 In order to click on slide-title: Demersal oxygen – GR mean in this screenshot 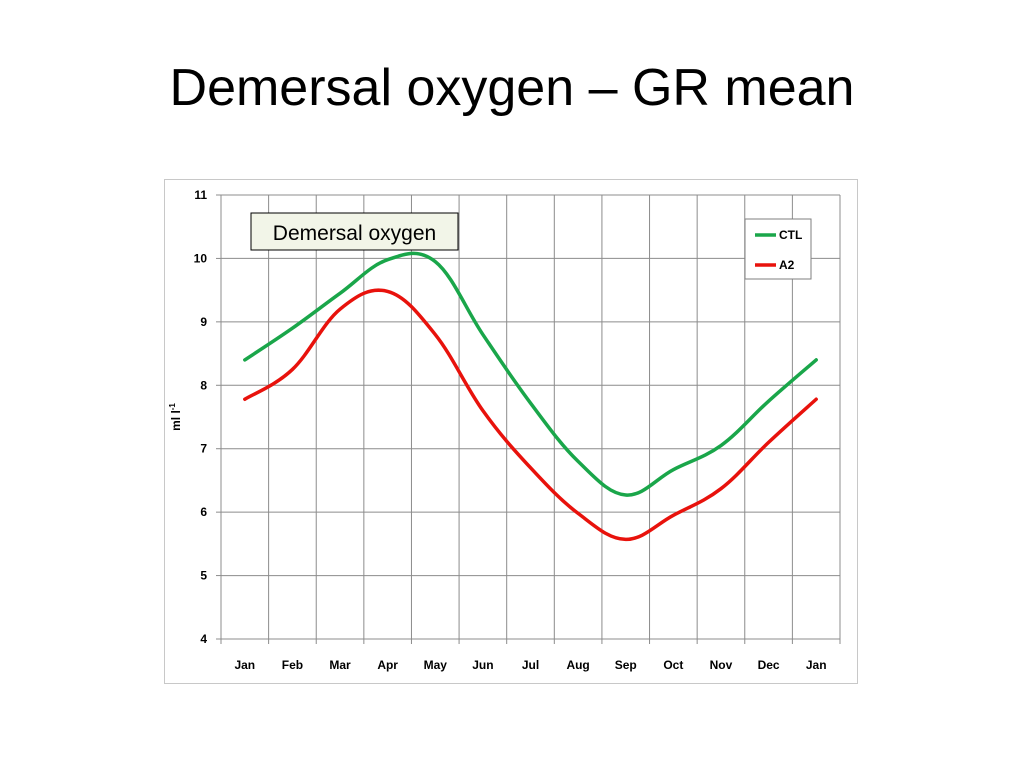, I will do `click(512, 88)`.